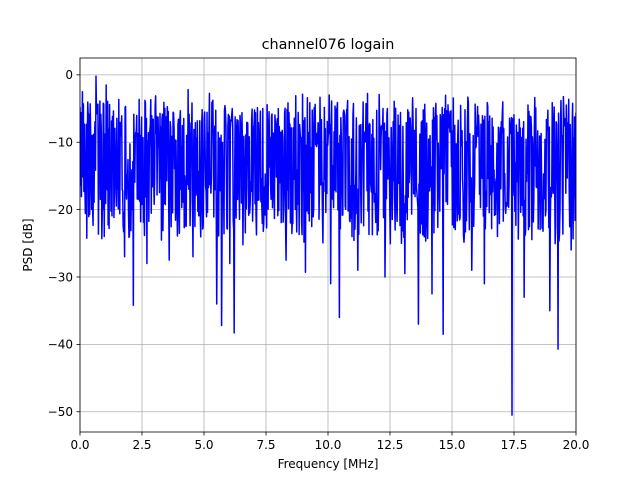 The width and height of the screenshot is (640, 480). Describe the element at coordinates (203, 445) in the screenshot. I see `x-tick-label: 5.0` at that location.